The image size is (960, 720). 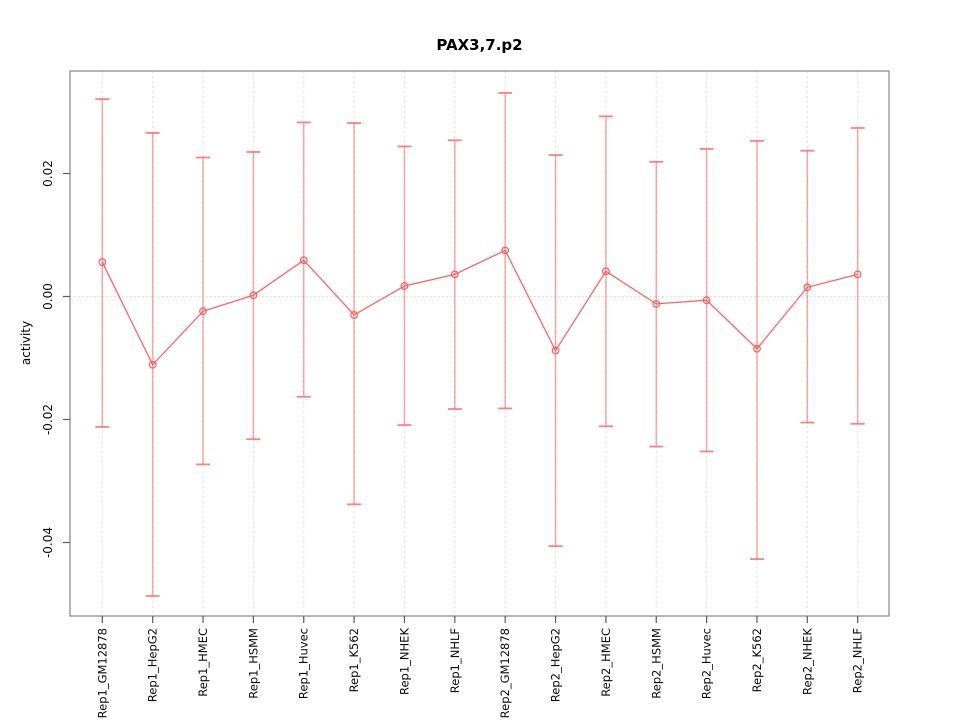 What do you see at coordinates (757, 660) in the screenshot?
I see `x-category-label: Rep2_K562` at bounding box center [757, 660].